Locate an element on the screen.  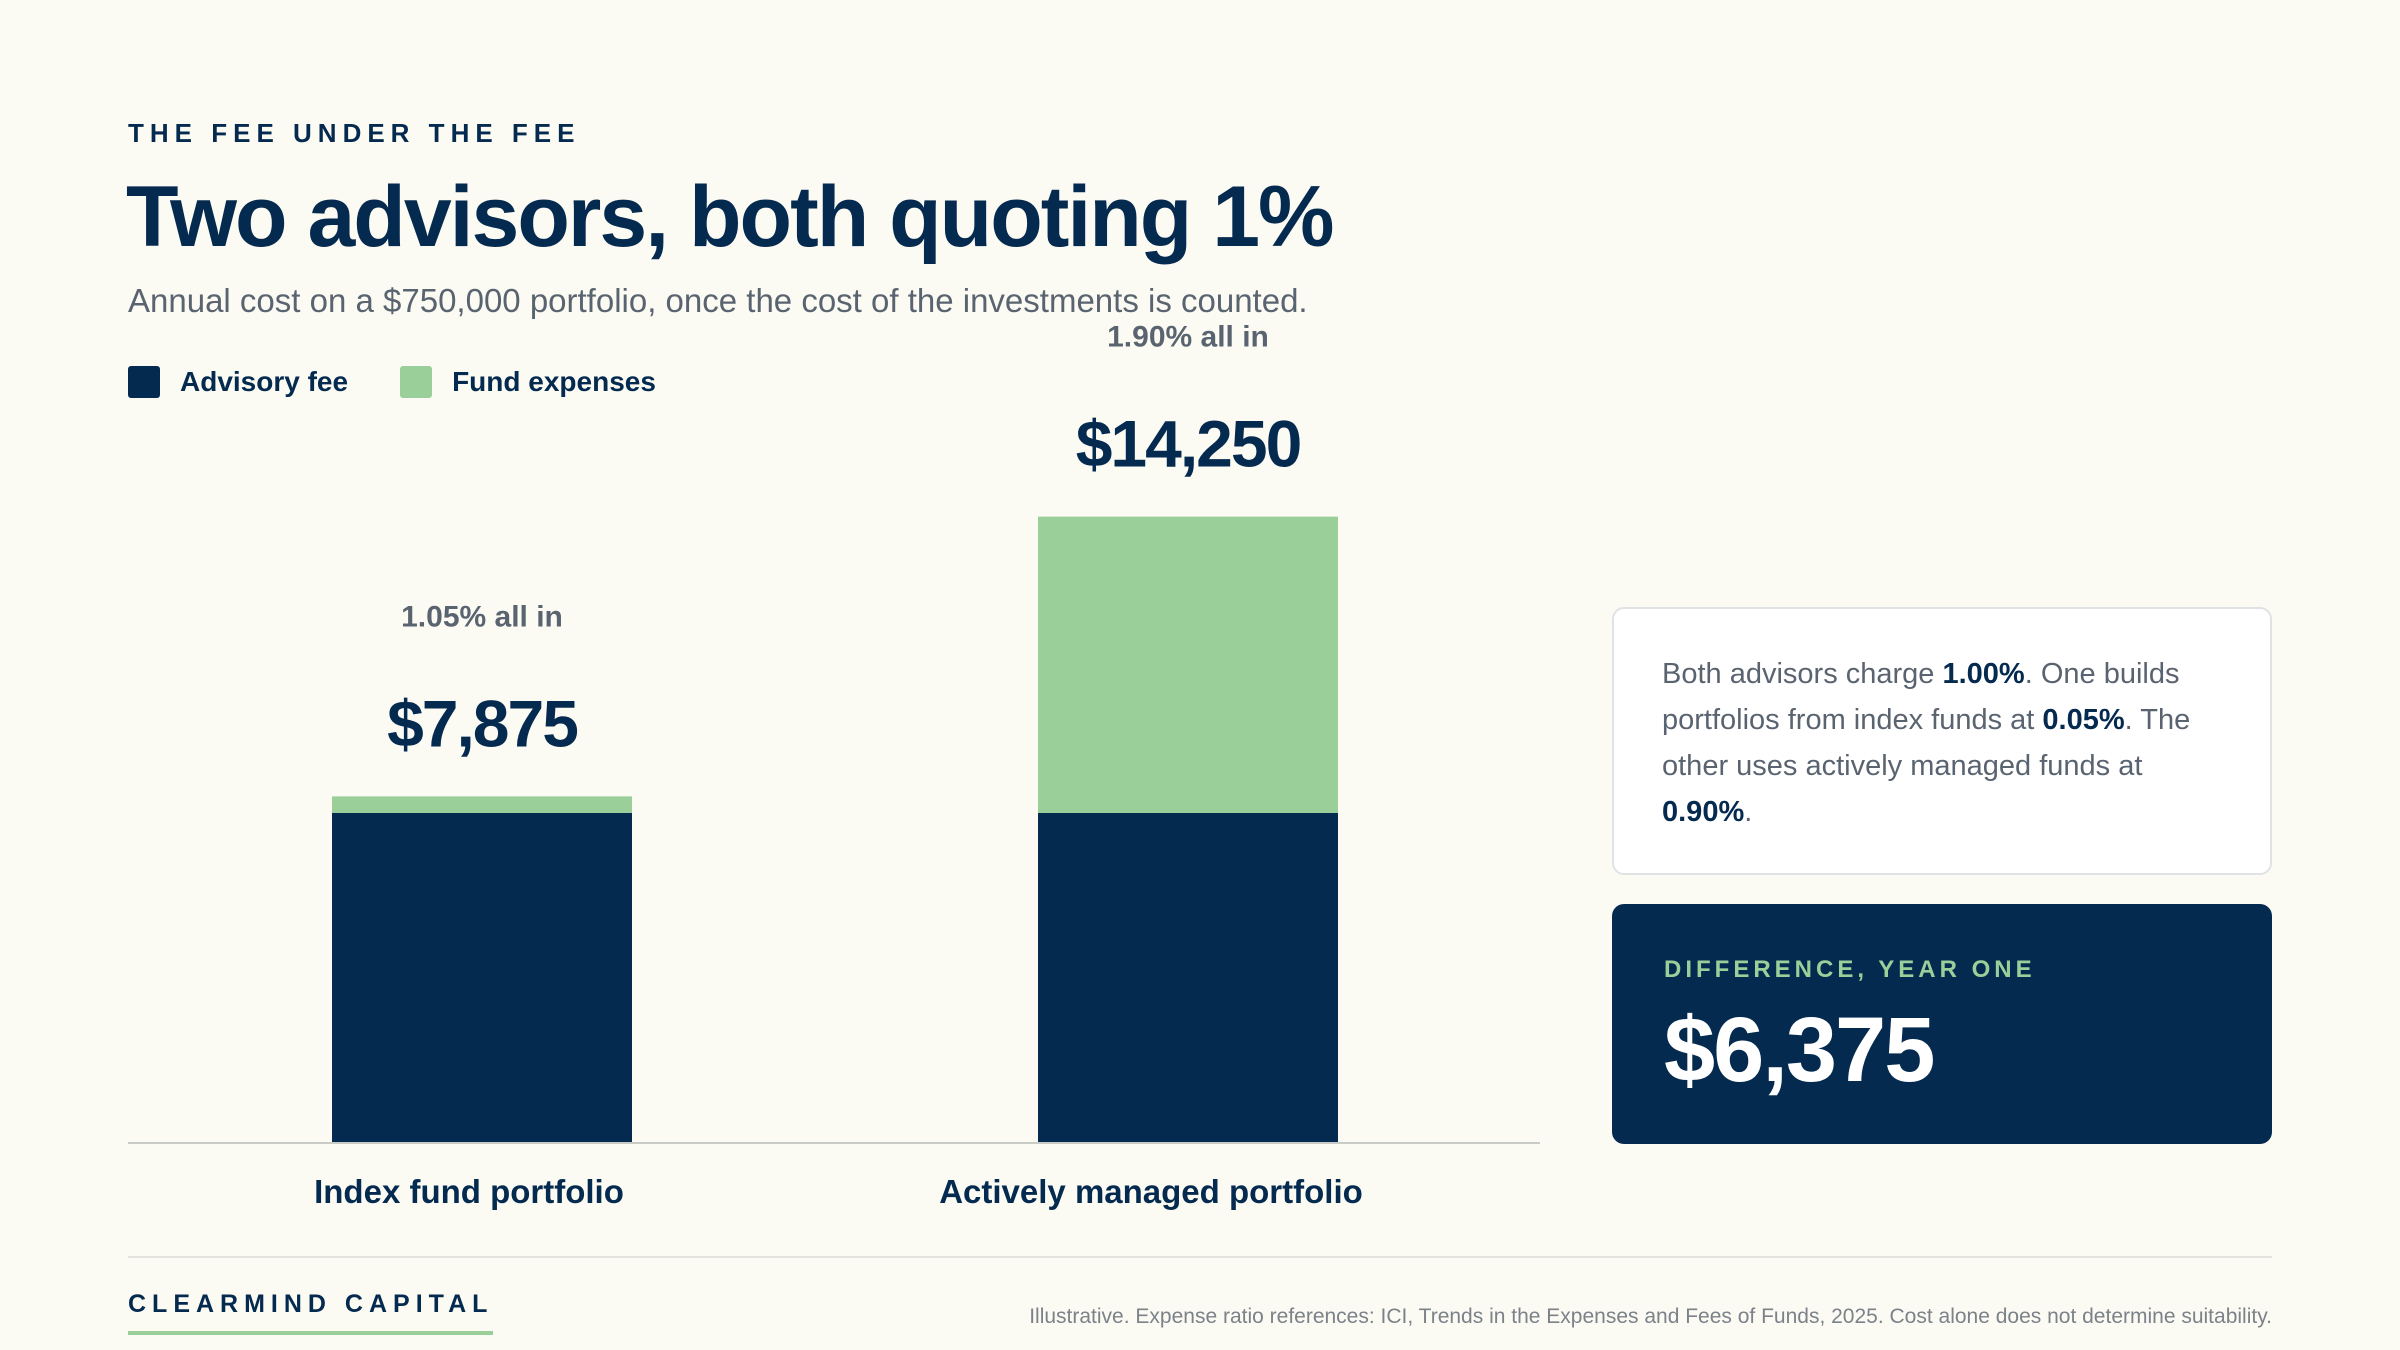
bar-index-fund-expenses is located at coordinates (482, 804).